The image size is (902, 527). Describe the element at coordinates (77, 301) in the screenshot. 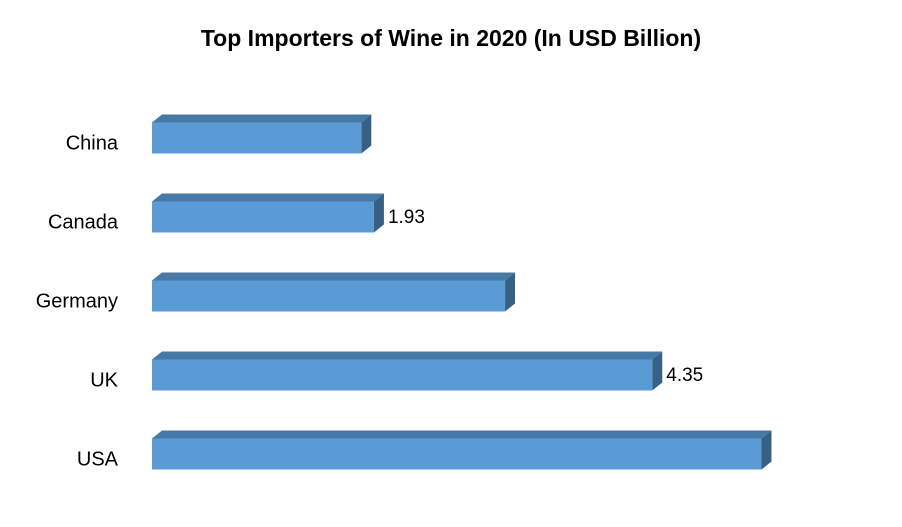

I see `y-tick-label: Germany` at that location.